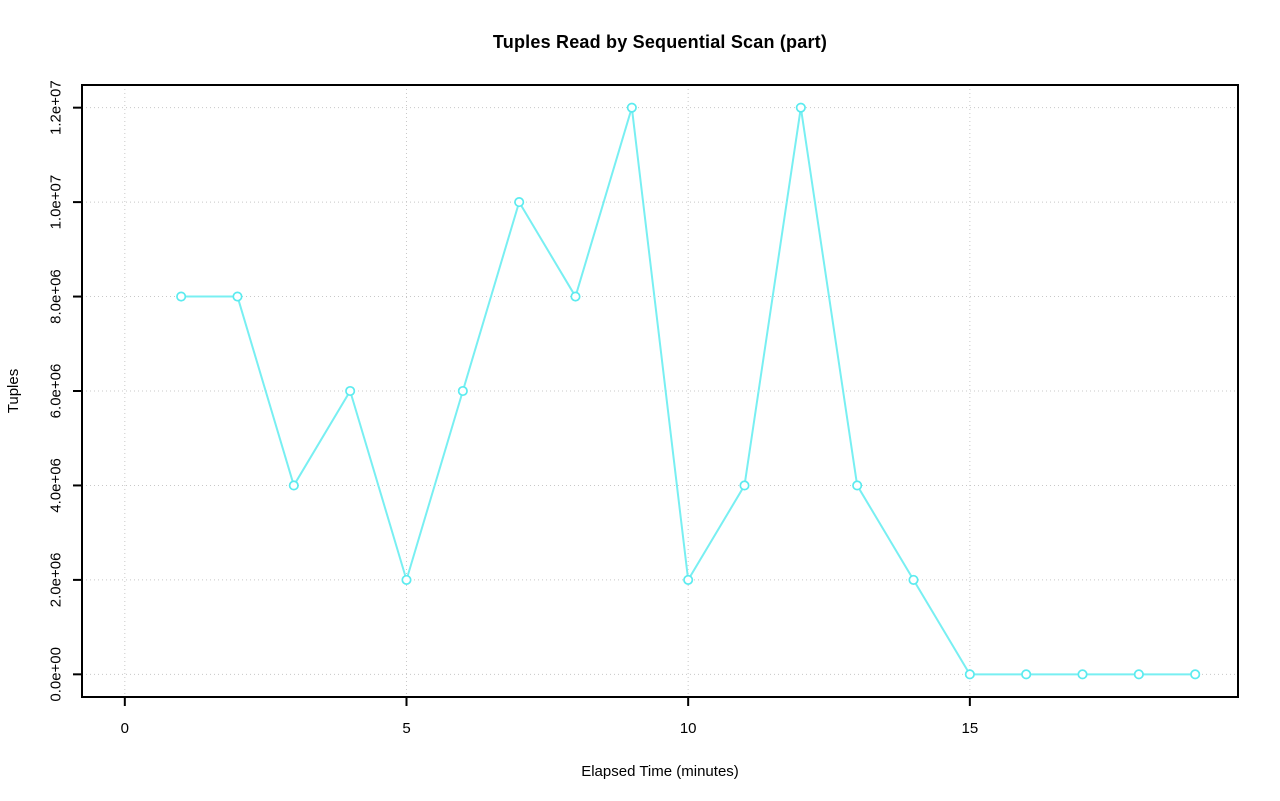  Describe the element at coordinates (406, 728) in the screenshot. I see `x-tick-label: 5` at that location.